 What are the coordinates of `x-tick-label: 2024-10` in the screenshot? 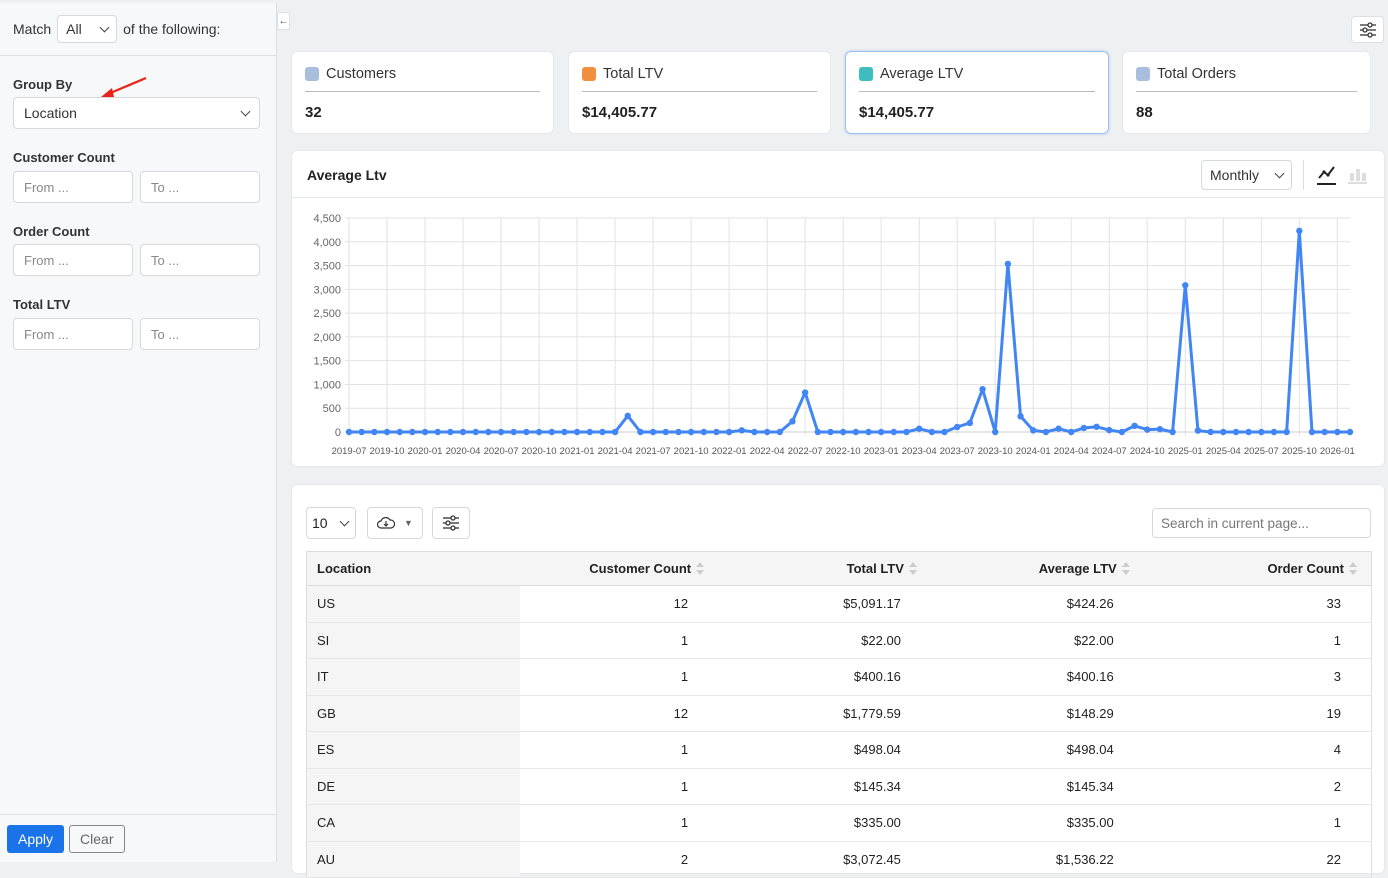 It's located at (1147, 451).